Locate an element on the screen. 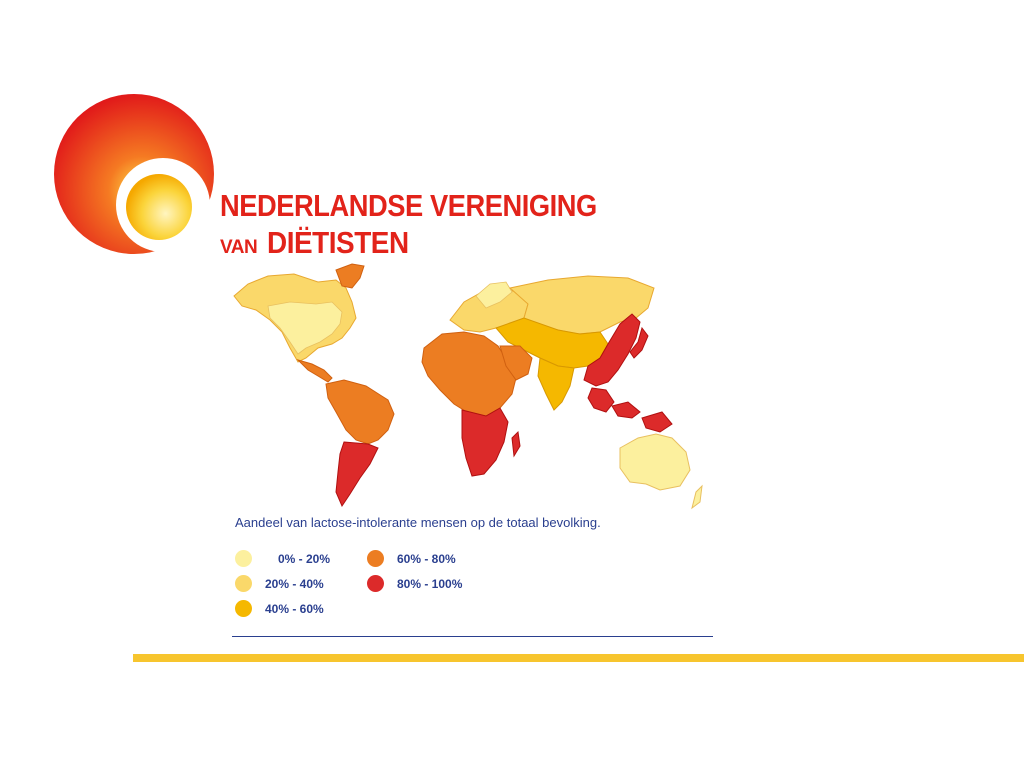  legend-label: 80% - 100% is located at coordinates (430, 583).